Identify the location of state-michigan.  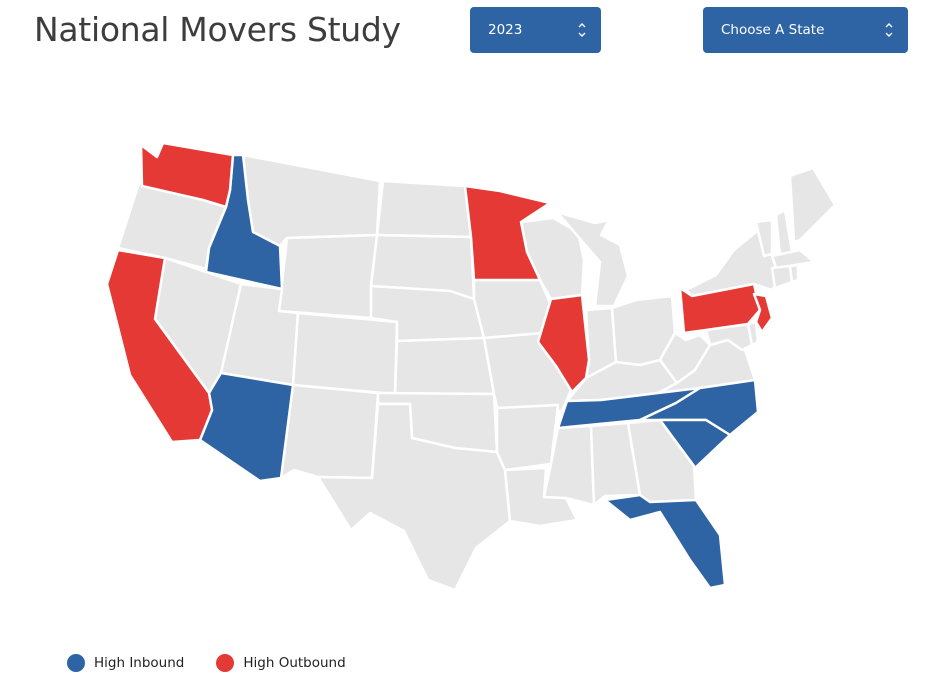
(592, 259).